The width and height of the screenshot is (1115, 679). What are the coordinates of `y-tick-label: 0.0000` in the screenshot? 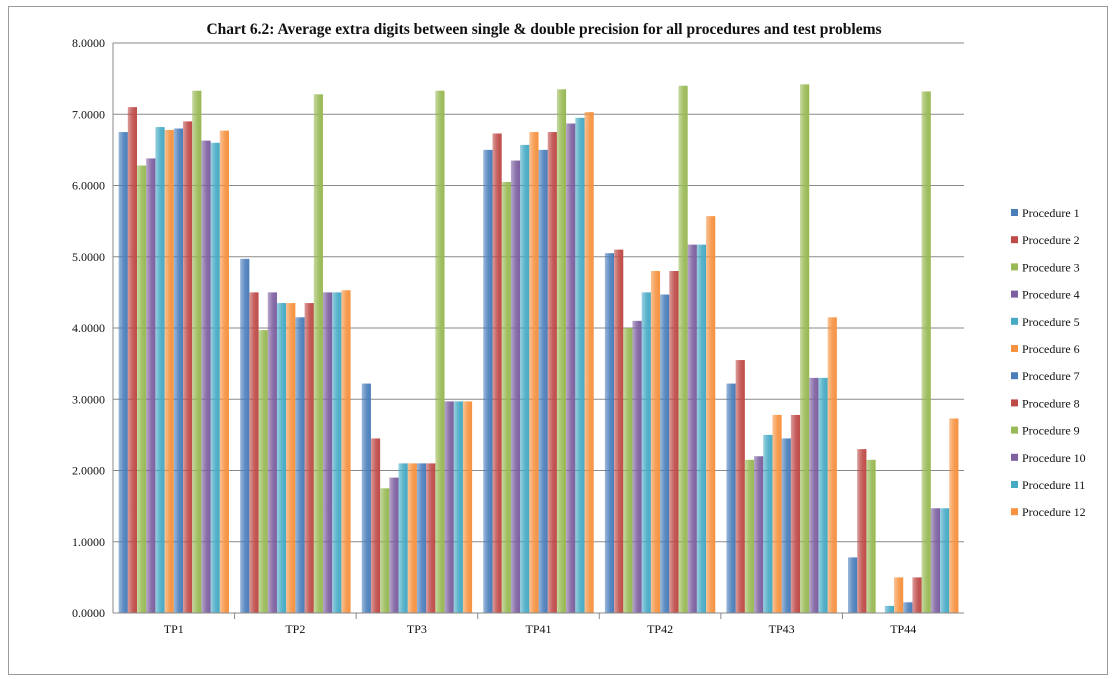 It's located at (88, 613).